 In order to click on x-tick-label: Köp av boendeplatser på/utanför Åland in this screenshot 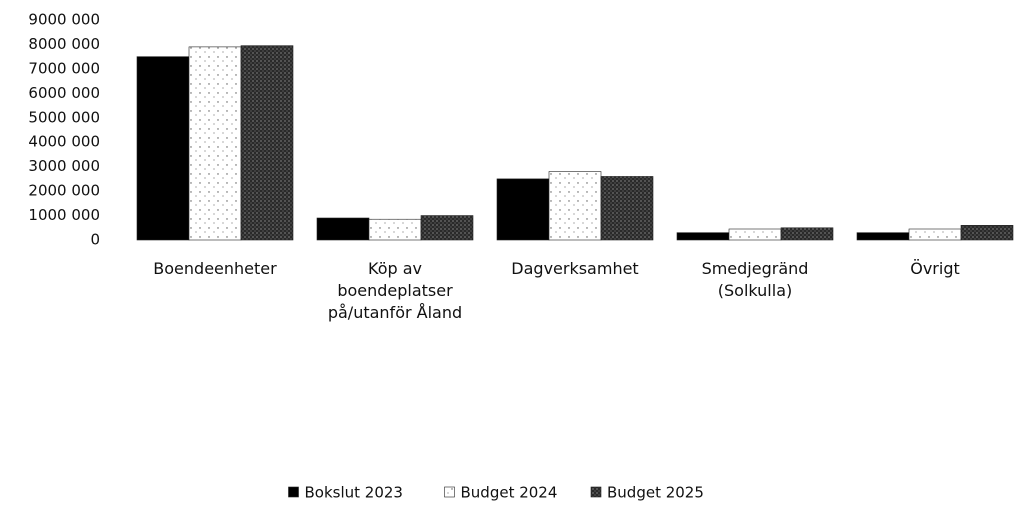, I will do `click(395, 290)`.